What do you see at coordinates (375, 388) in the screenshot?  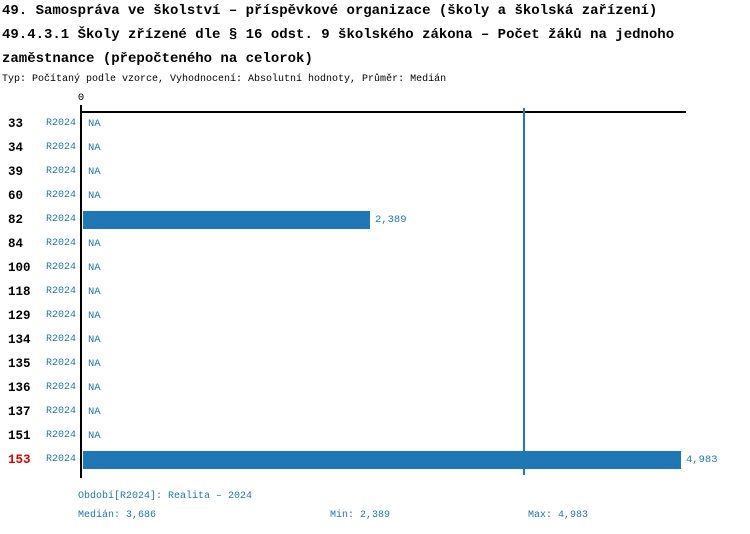 I see `chart-row-136: 136 R2024 NA` at bounding box center [375, 388].